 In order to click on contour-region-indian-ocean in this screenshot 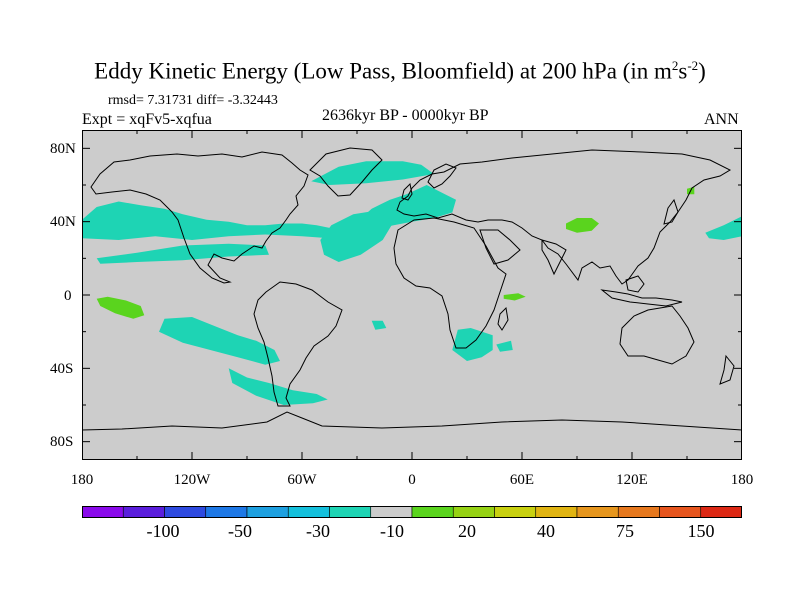, I will do `click(514, 297)`.